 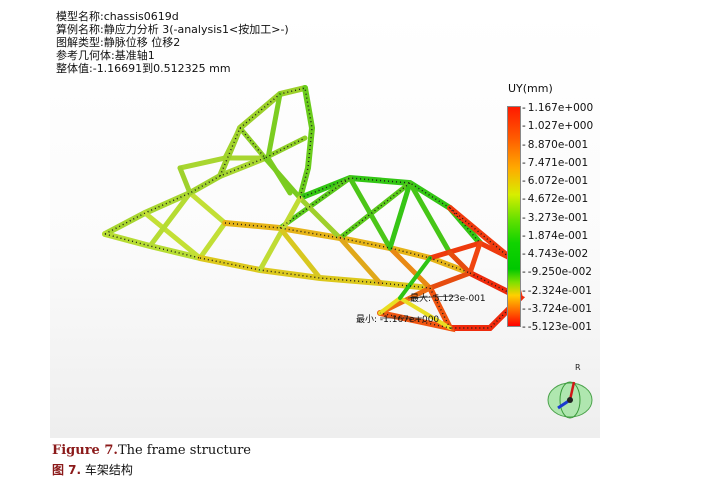 What do you see at coordinates (570, 400) in the screenshot?
I see `orientation-triad` at bounding box center [570, 400].